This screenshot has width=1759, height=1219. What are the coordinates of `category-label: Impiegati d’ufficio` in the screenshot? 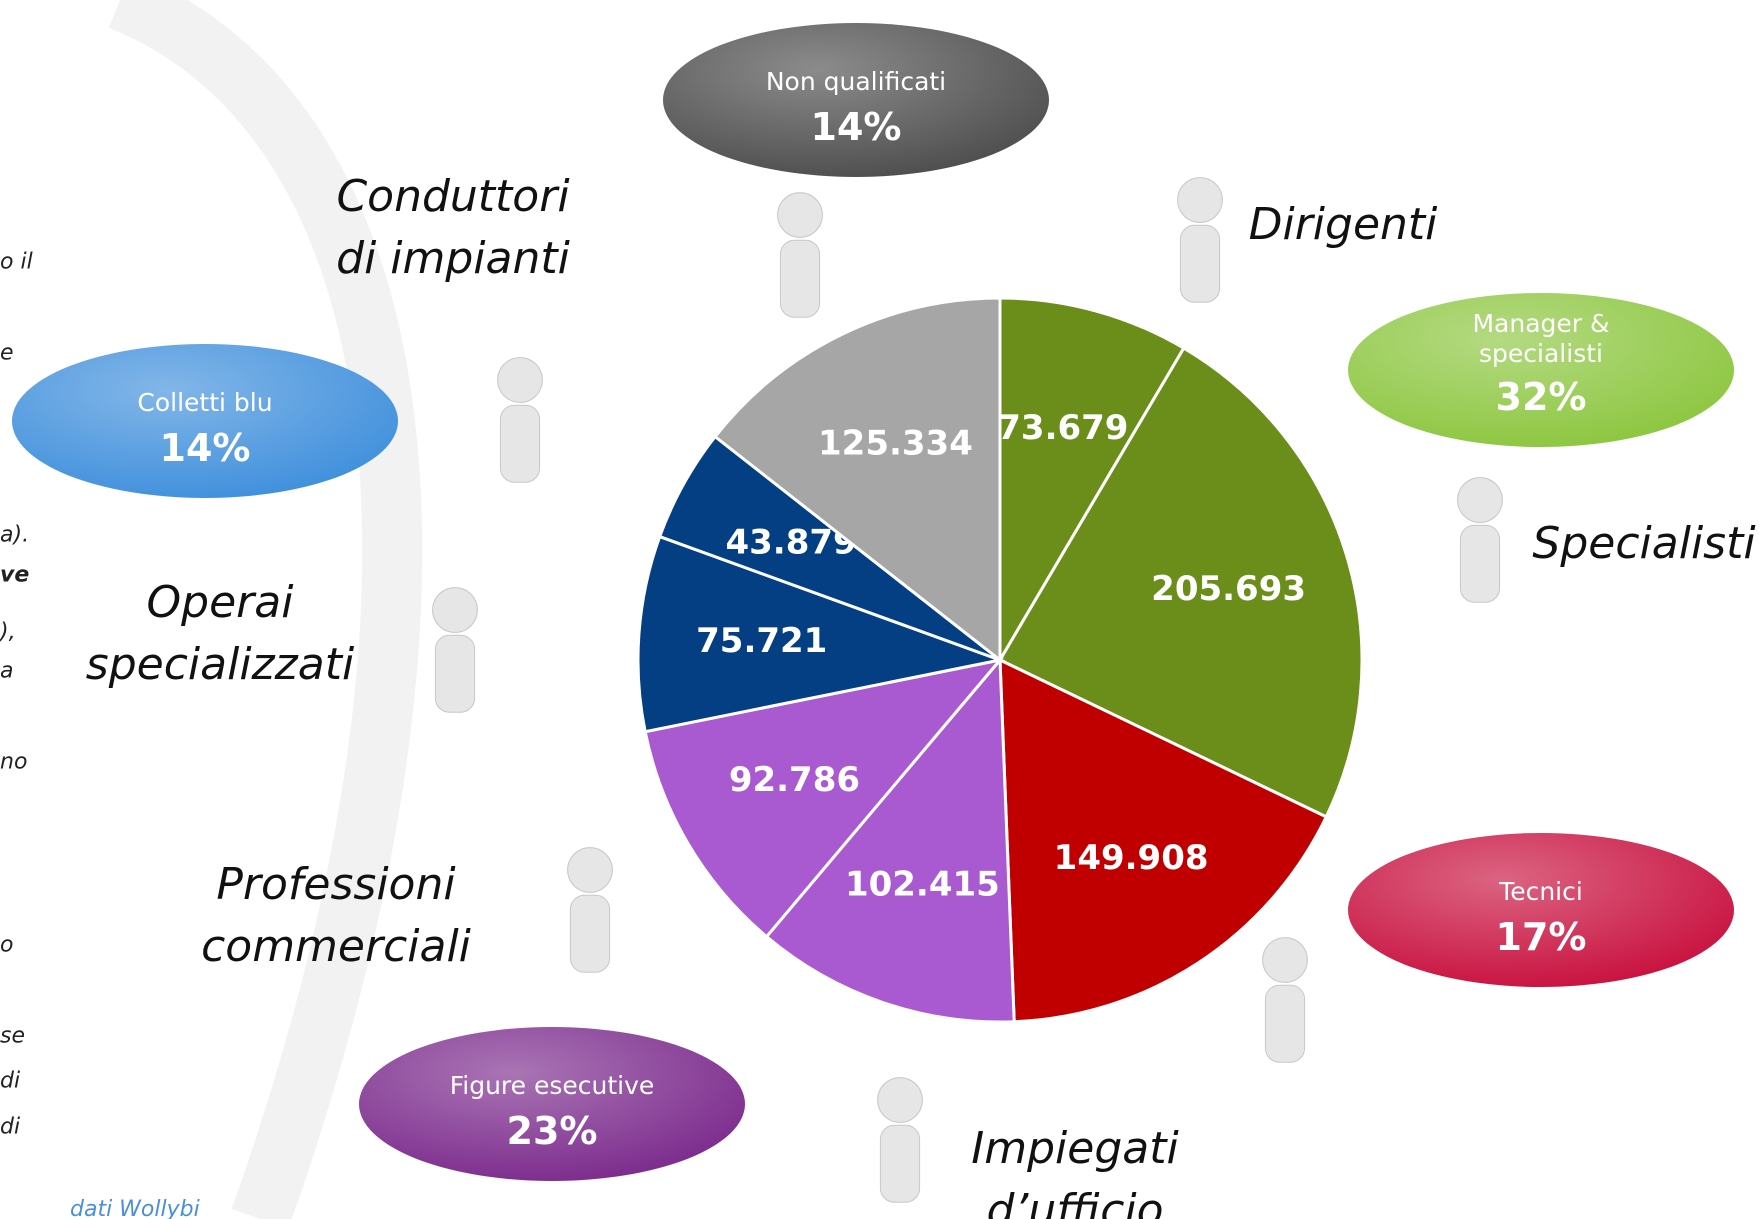 It's located at (1075, 1171).